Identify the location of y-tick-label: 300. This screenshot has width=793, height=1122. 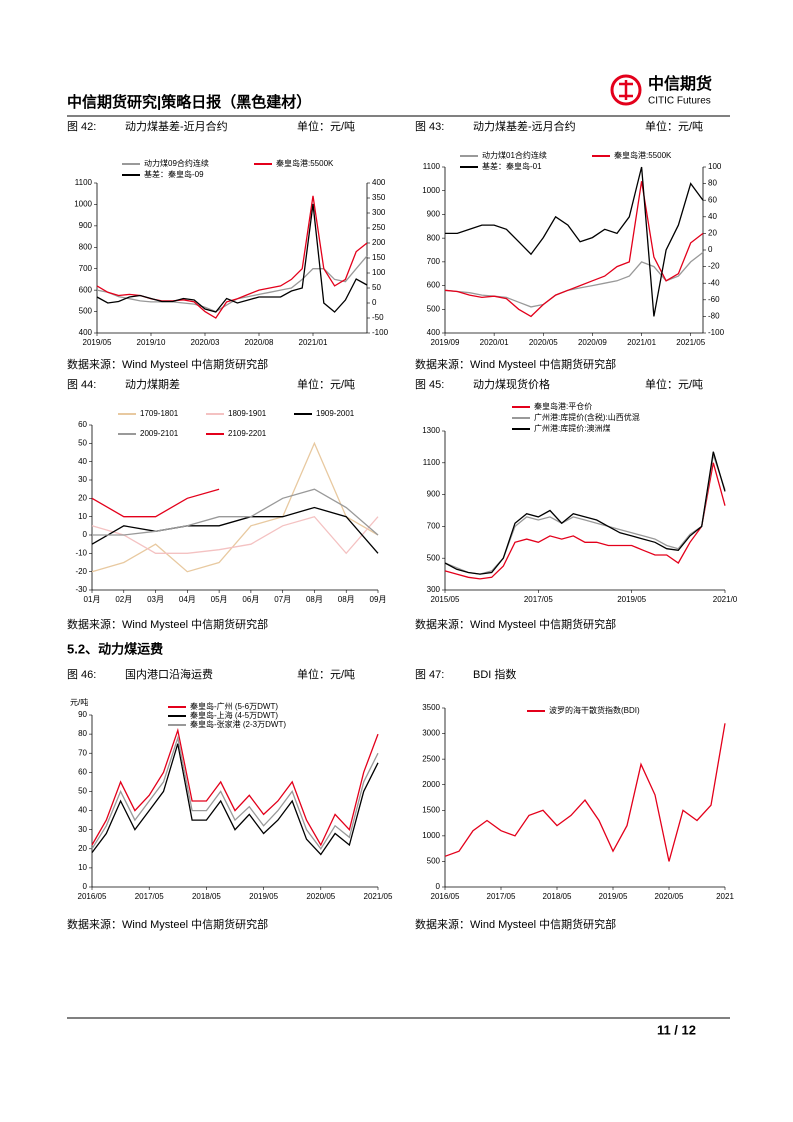
(434, 589).